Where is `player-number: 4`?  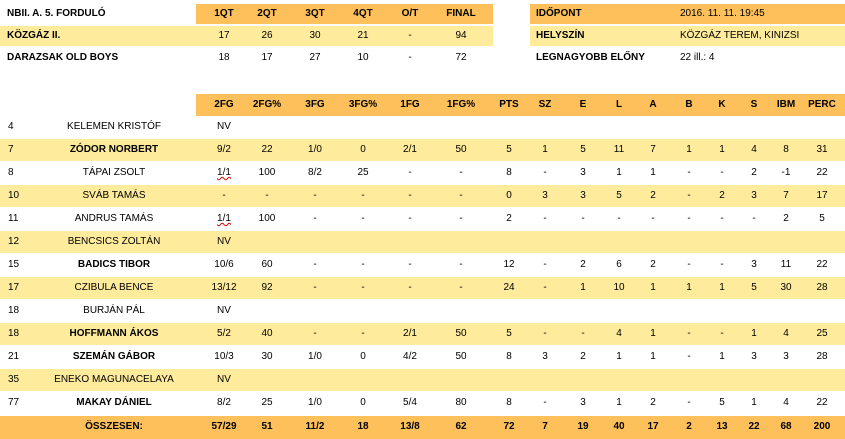 player-number: 4 is located at coordinates (11, 126).